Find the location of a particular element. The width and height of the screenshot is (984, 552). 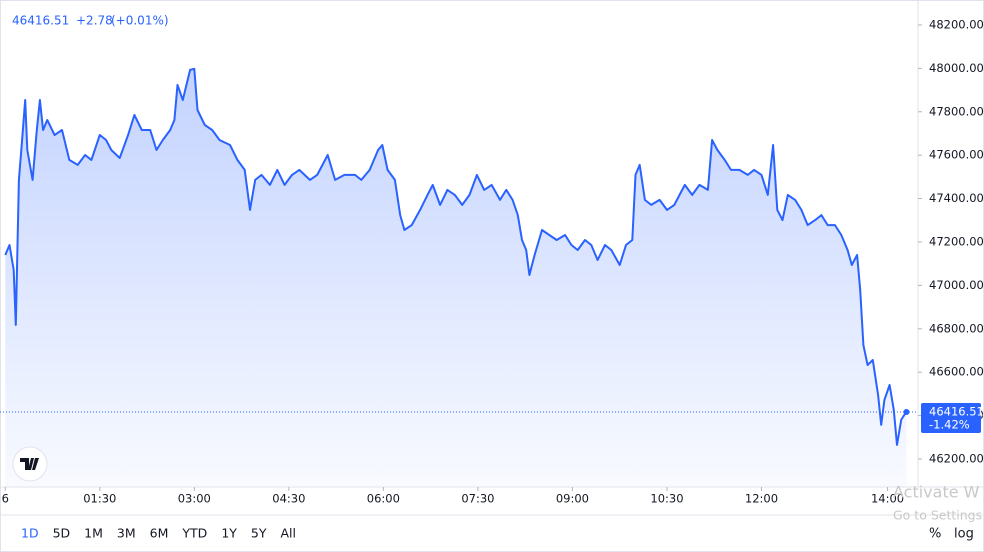

y-tick-label: 46800.00 is located at coordinates (956, 328).